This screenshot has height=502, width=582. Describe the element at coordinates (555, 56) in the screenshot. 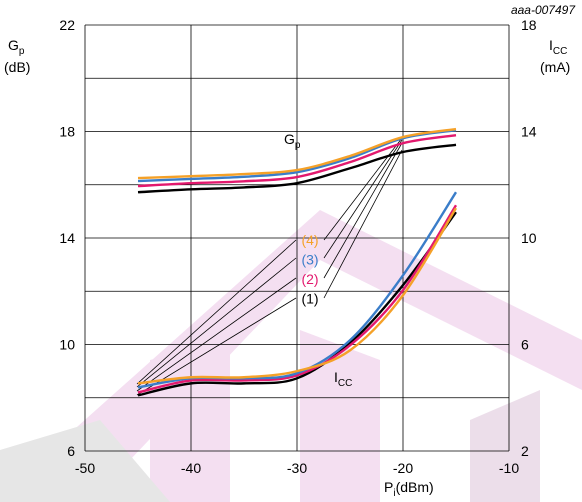

I see `y2-axis-label: ICC (mA)` at that location.